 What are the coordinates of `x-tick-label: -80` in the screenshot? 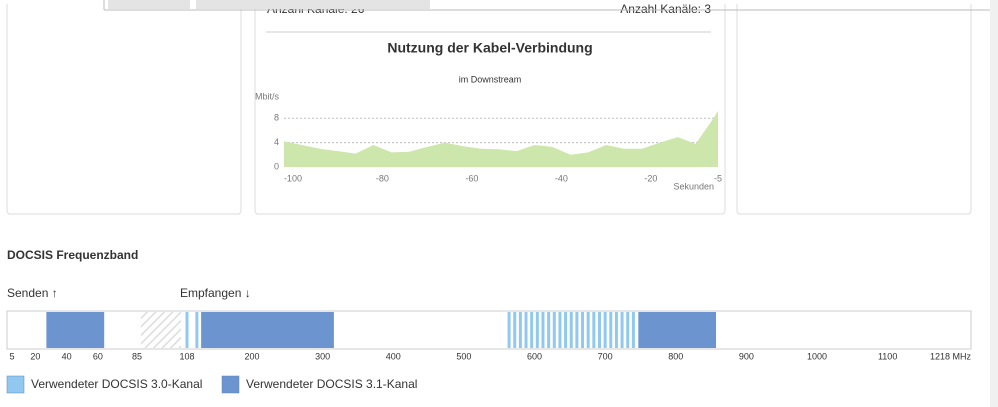 It's located at (382, 178).